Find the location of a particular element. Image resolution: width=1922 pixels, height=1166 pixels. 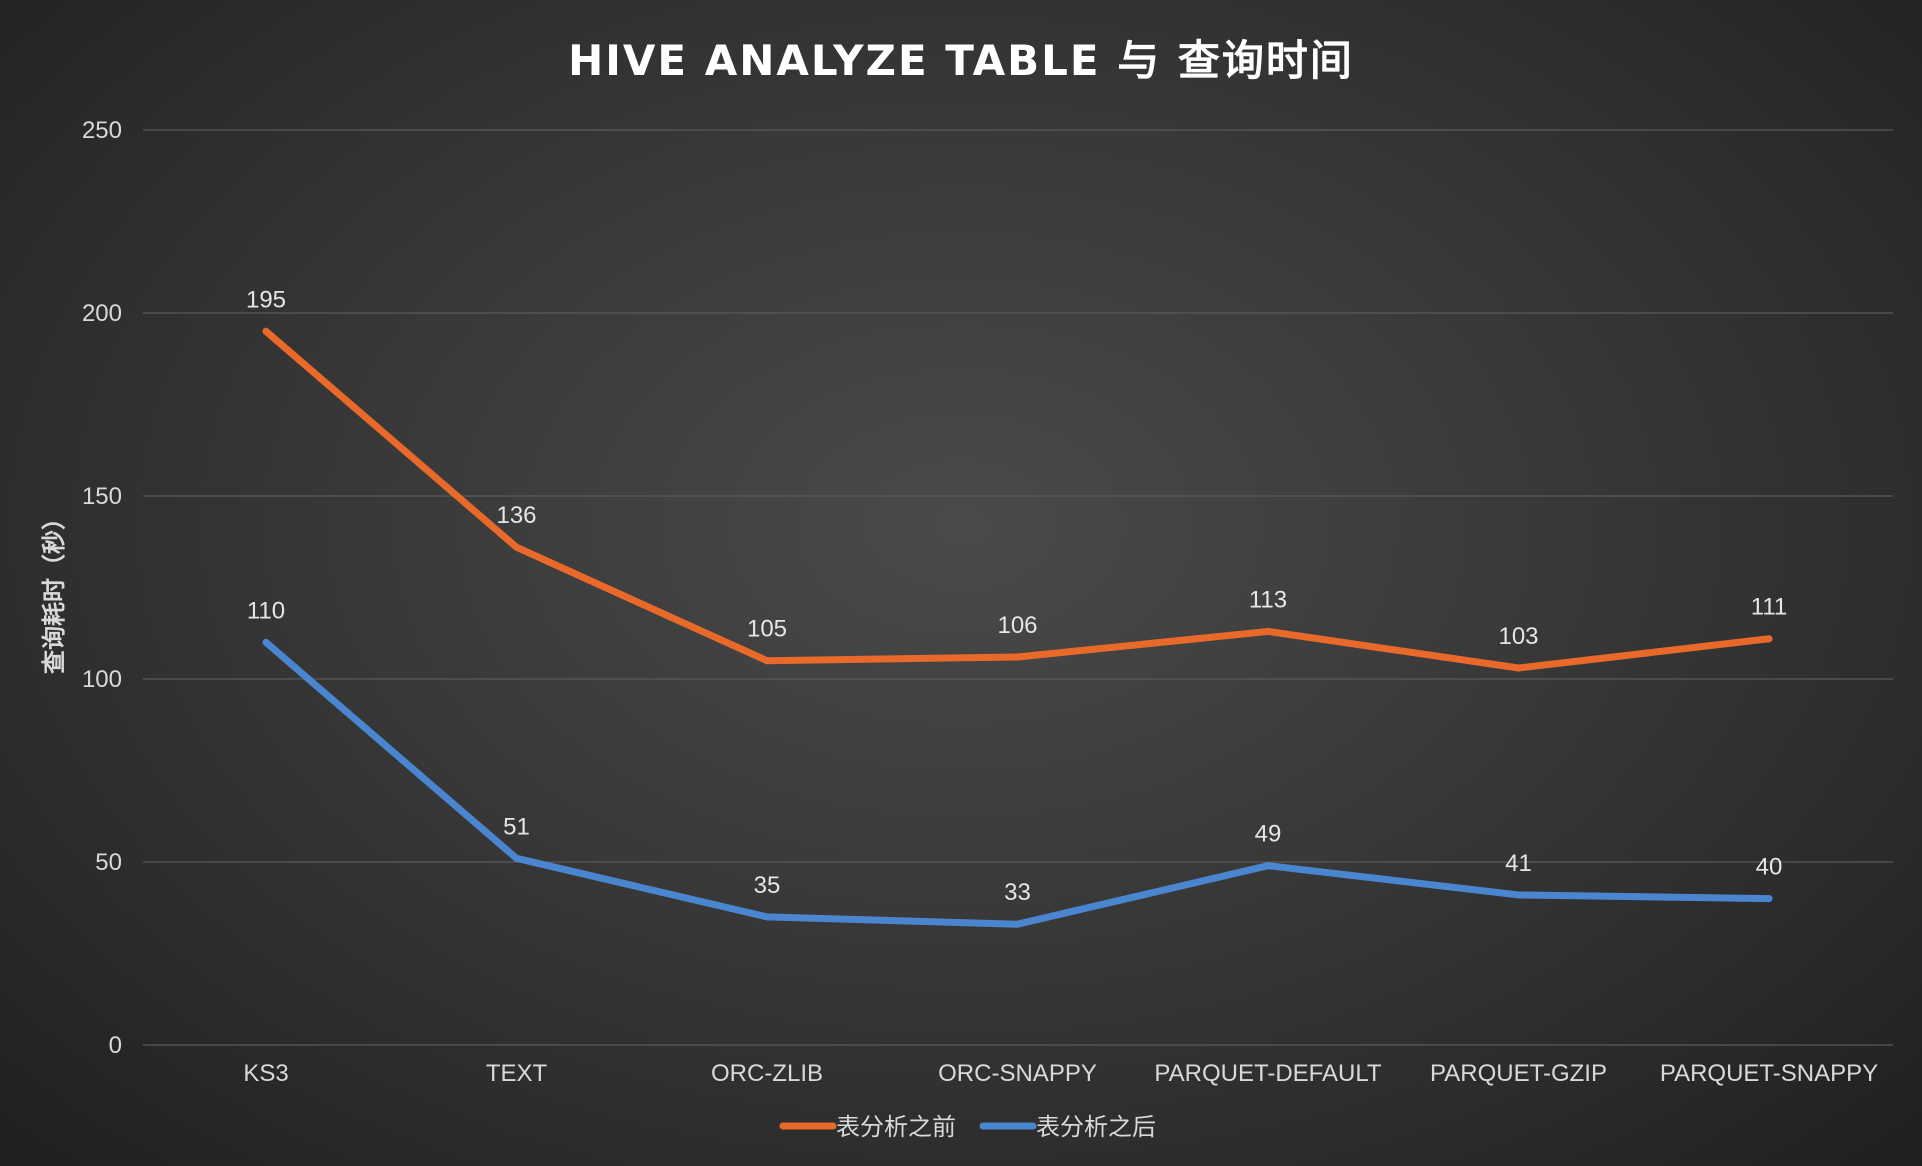

x-tick-label: PARQUET-SNAPPY is located at coordinates (1769, 1073).